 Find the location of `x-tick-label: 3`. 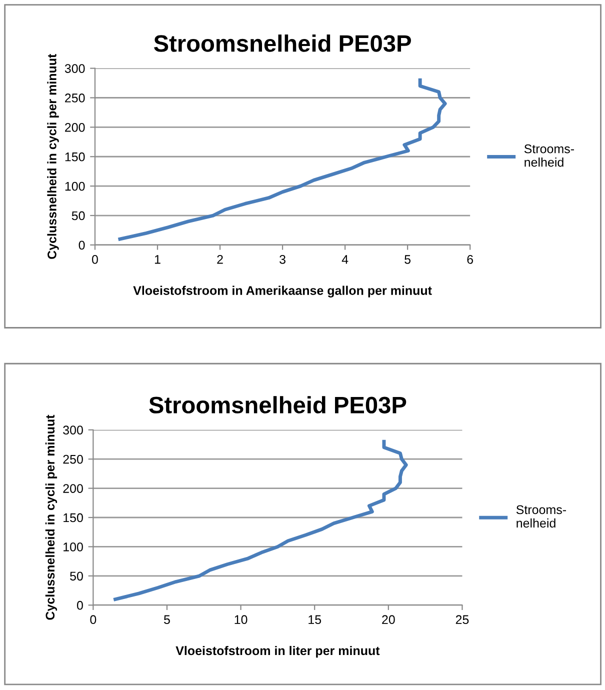

x-tick-label: 3 is located at coordinates (283, 259).